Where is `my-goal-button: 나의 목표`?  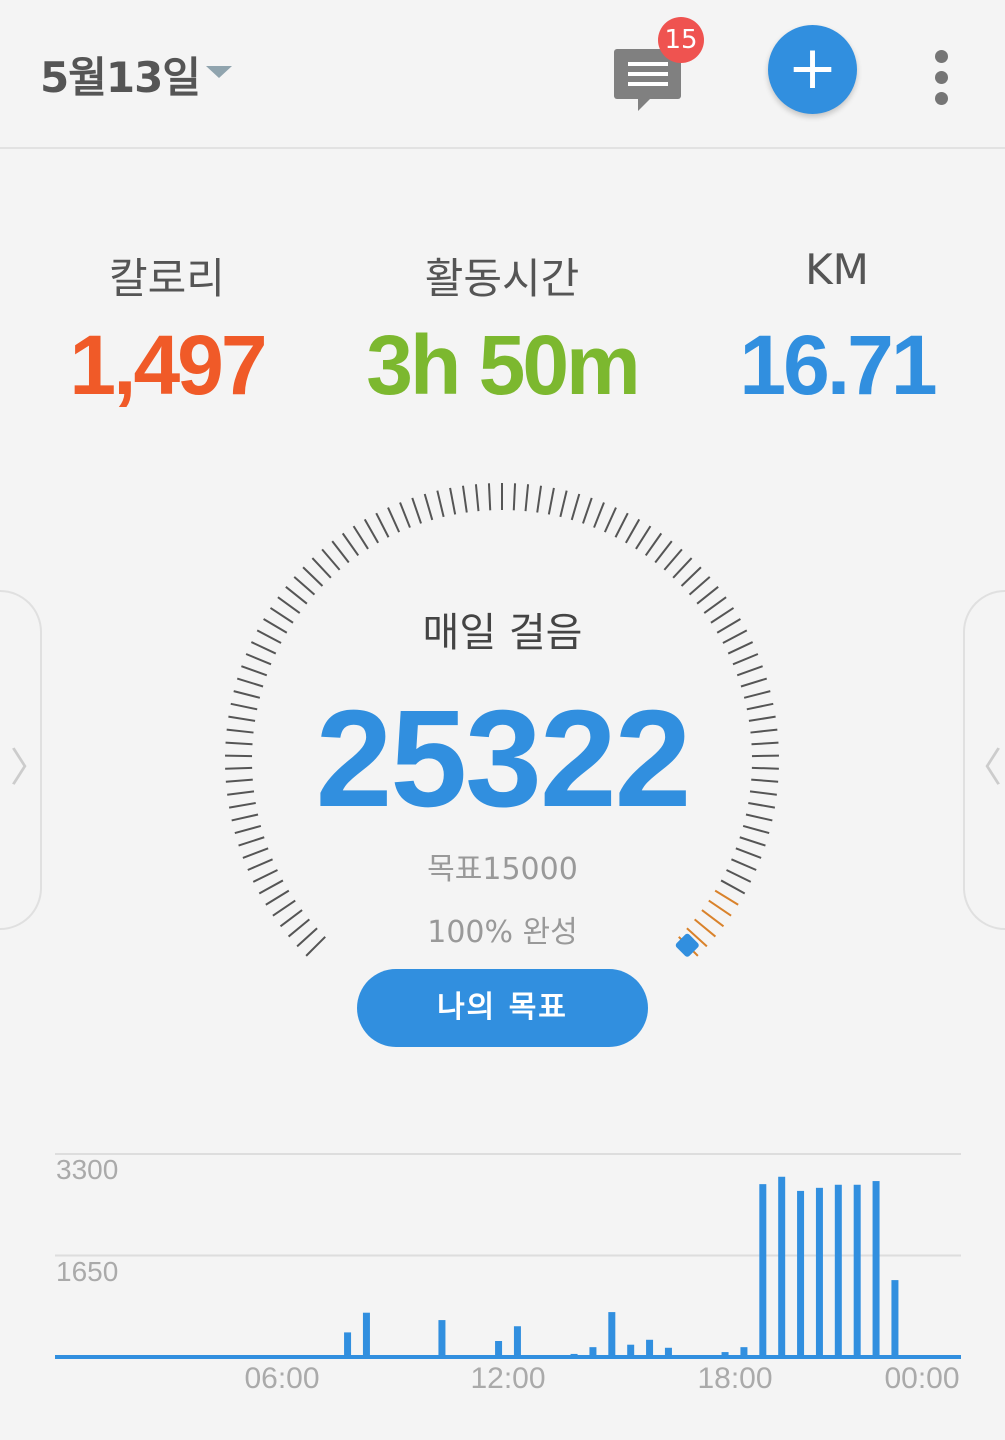
my-goal-button: 나의 목표 is located at coordinates (502, 1008).